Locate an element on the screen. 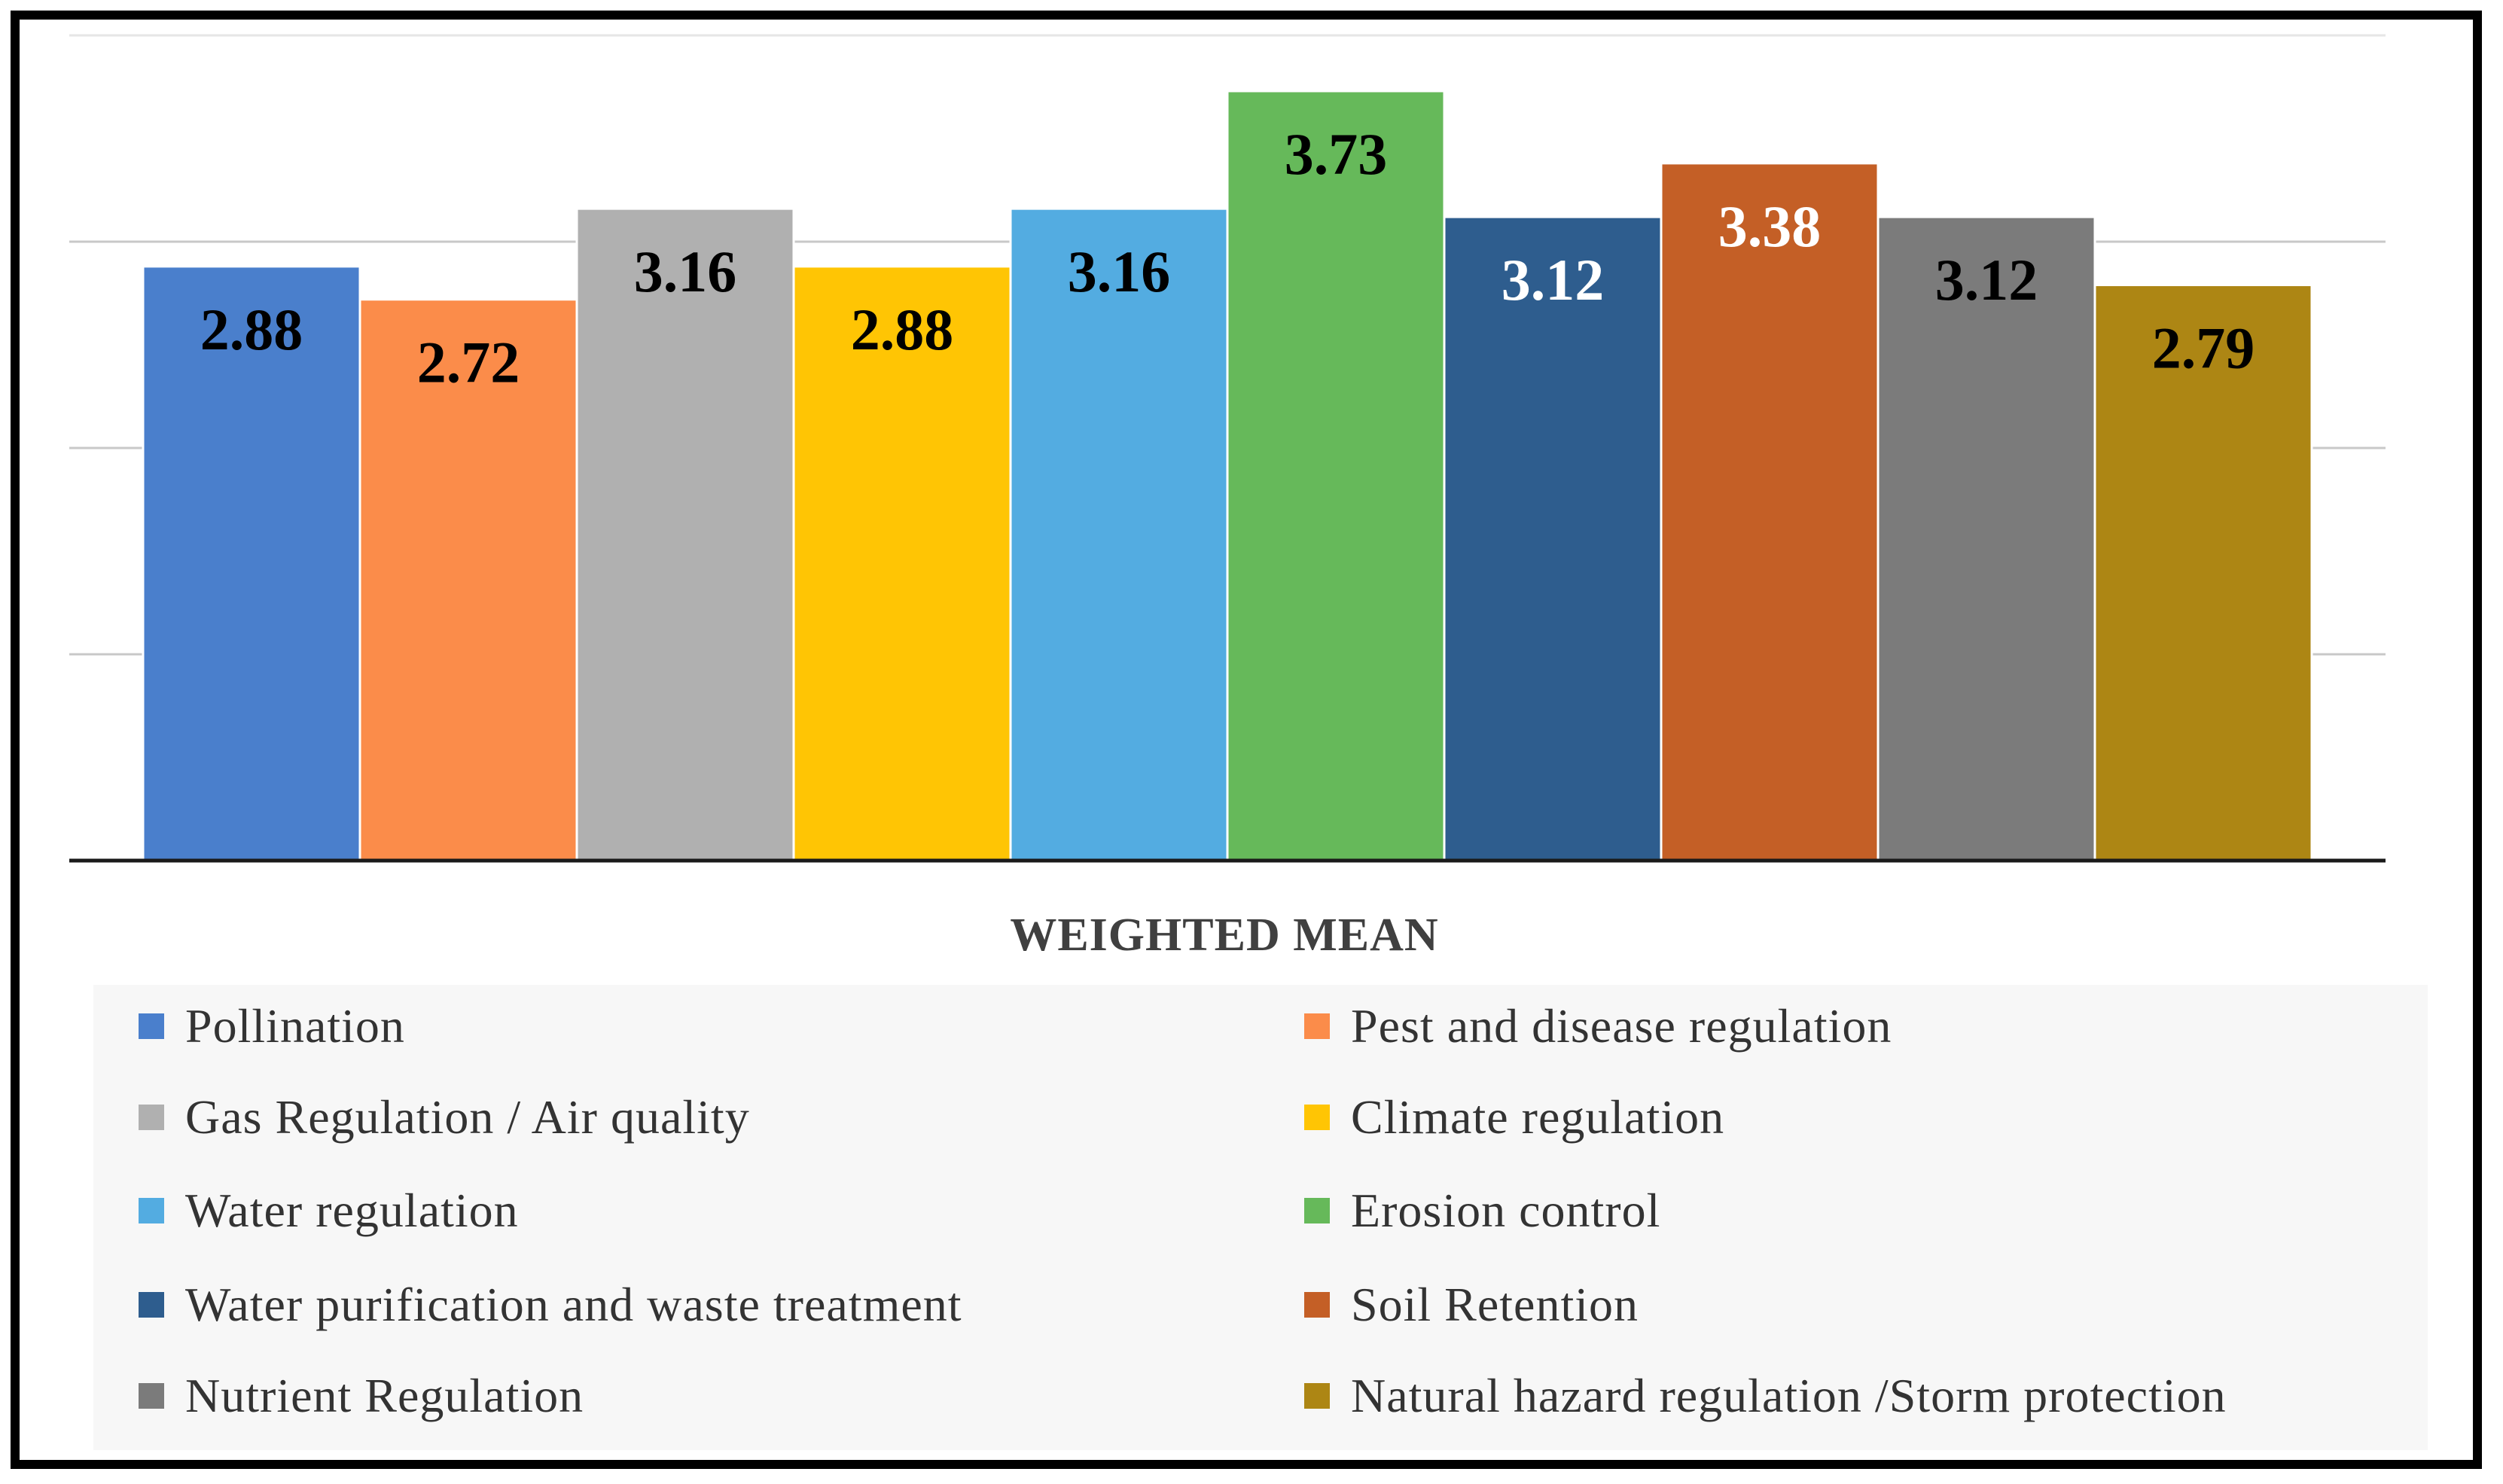 Image resolution: width=2503 pixels, height=1484 pixels. legend-item: Water purification and waste treatment is located at coordinates (550, 1305).